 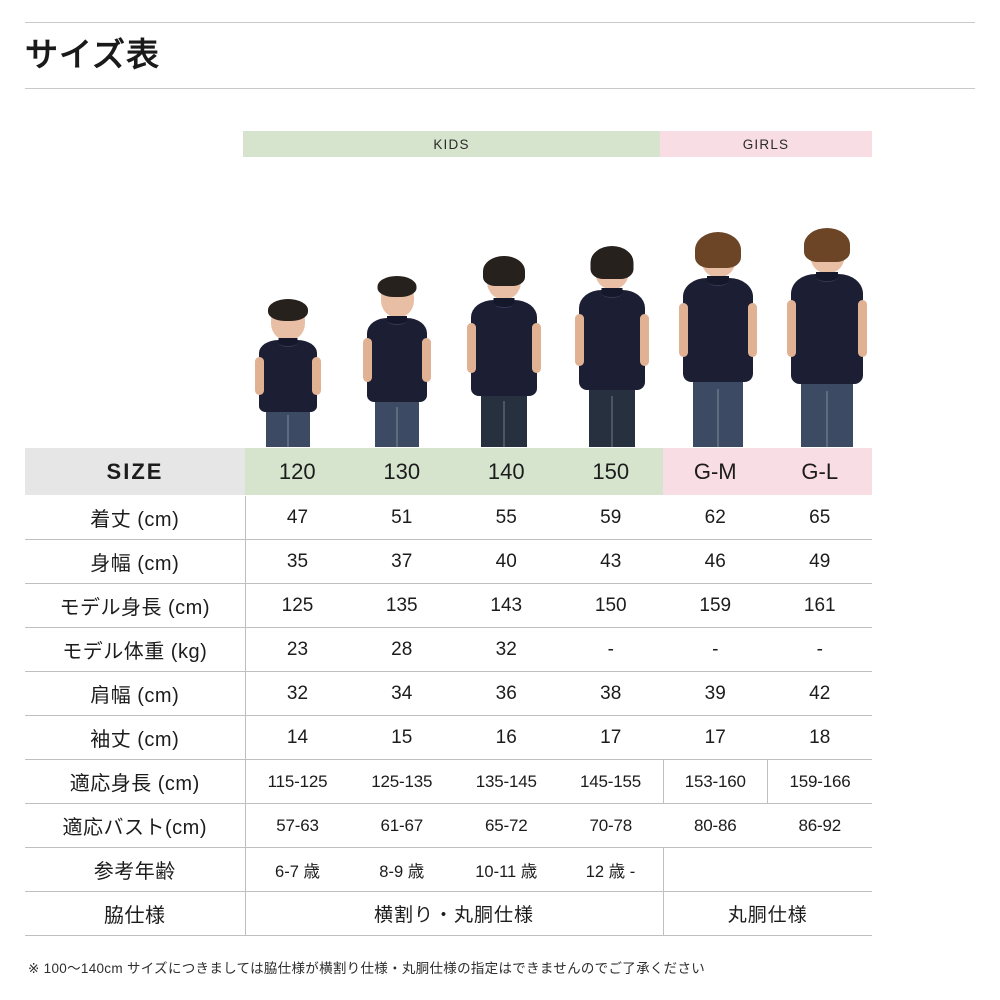 What do you see at coordinates (610, 605) in the screenshot?
I see `row-cell: 150` at bounding box center [610, 605].